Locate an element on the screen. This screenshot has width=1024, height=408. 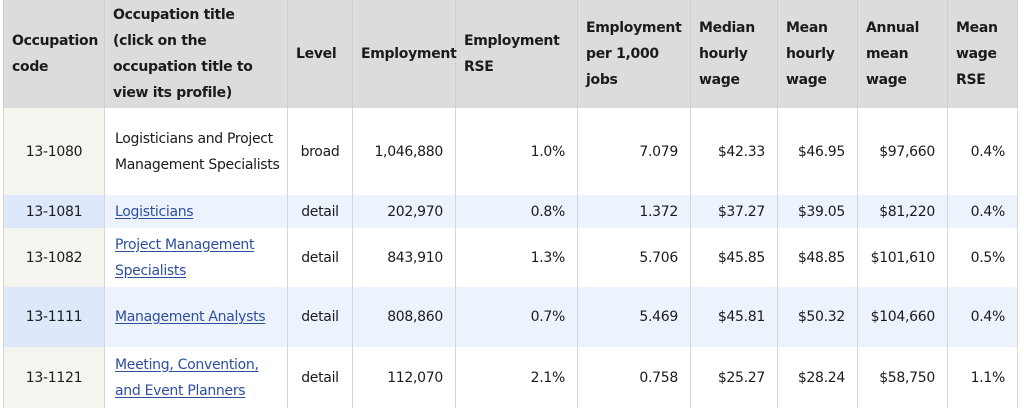
median-hourly-wage: $25.27 is located at coordinates (734, 377).